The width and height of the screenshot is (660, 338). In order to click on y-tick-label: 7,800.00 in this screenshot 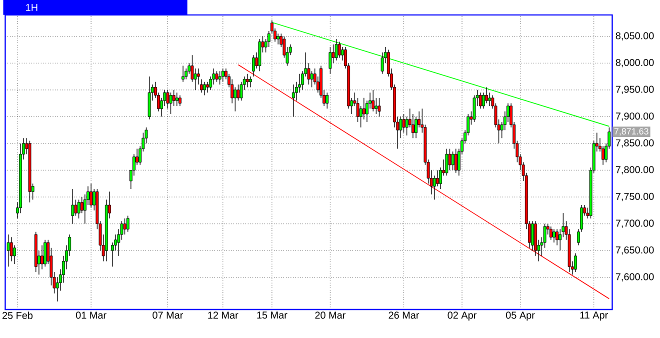, I will do `click(635, 170)`.